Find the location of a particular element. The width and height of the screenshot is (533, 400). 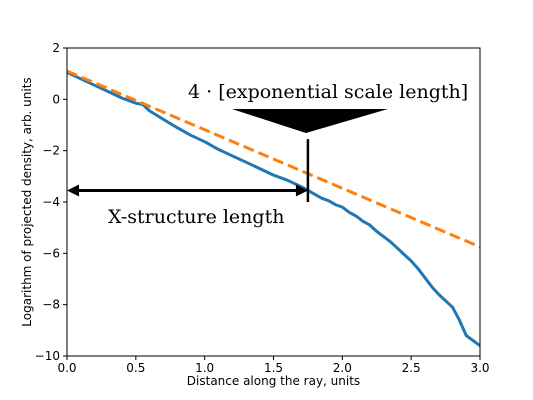

x-axis-label: Distance along the ray, units is located at coordinates (273, 381).